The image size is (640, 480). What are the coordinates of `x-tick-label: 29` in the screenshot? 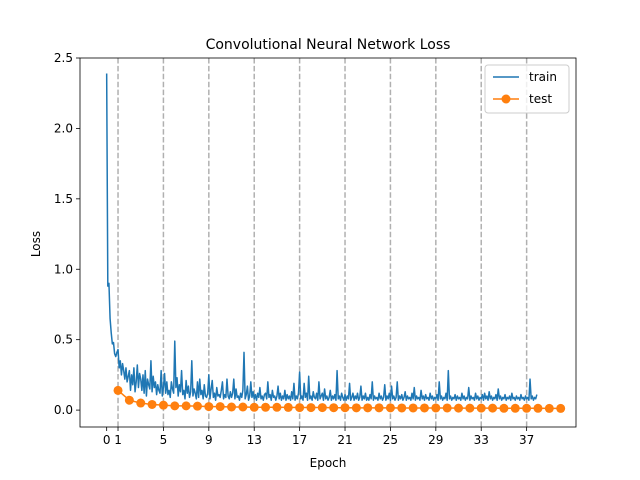 It's located at (435, 440).